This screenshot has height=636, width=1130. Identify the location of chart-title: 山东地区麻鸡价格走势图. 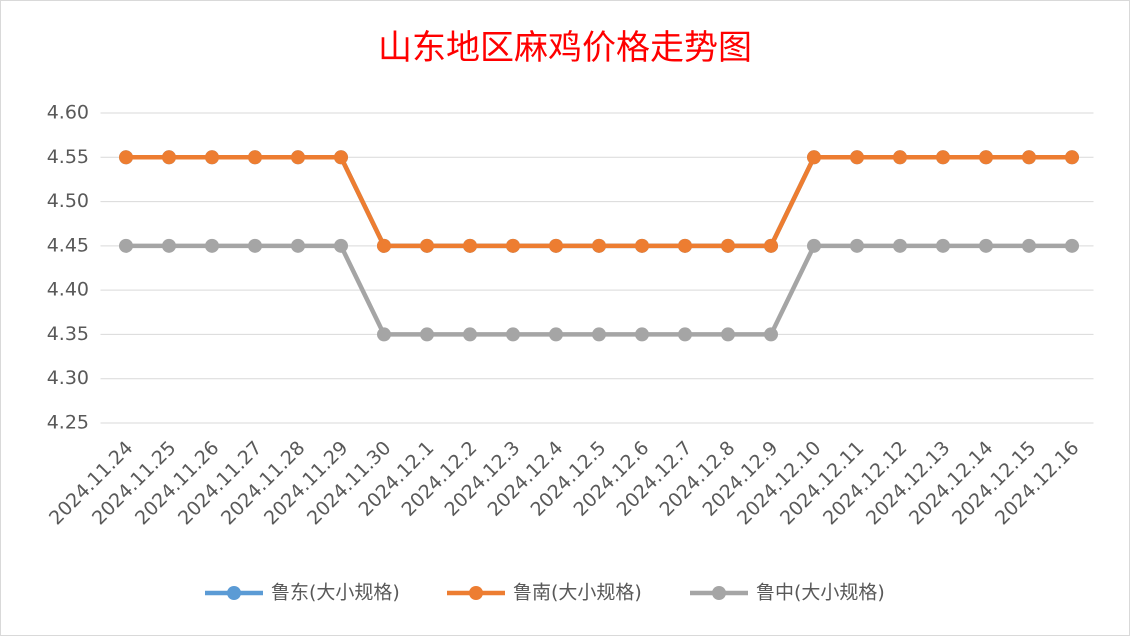
(565, 48).